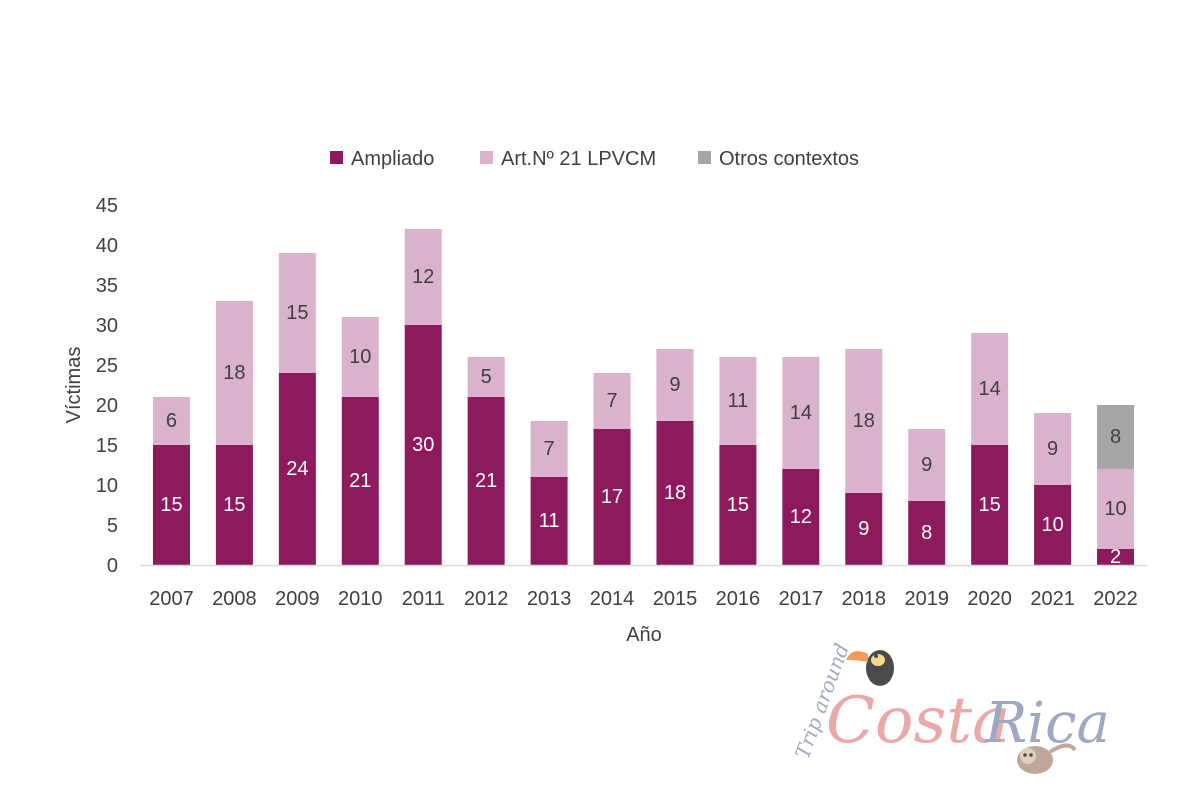 The height and width of the screenshot is (800, 1200). I want to click on legend: Ampliado Art.Nº 21 LPVCM Otros contextos, so click(594, 159).